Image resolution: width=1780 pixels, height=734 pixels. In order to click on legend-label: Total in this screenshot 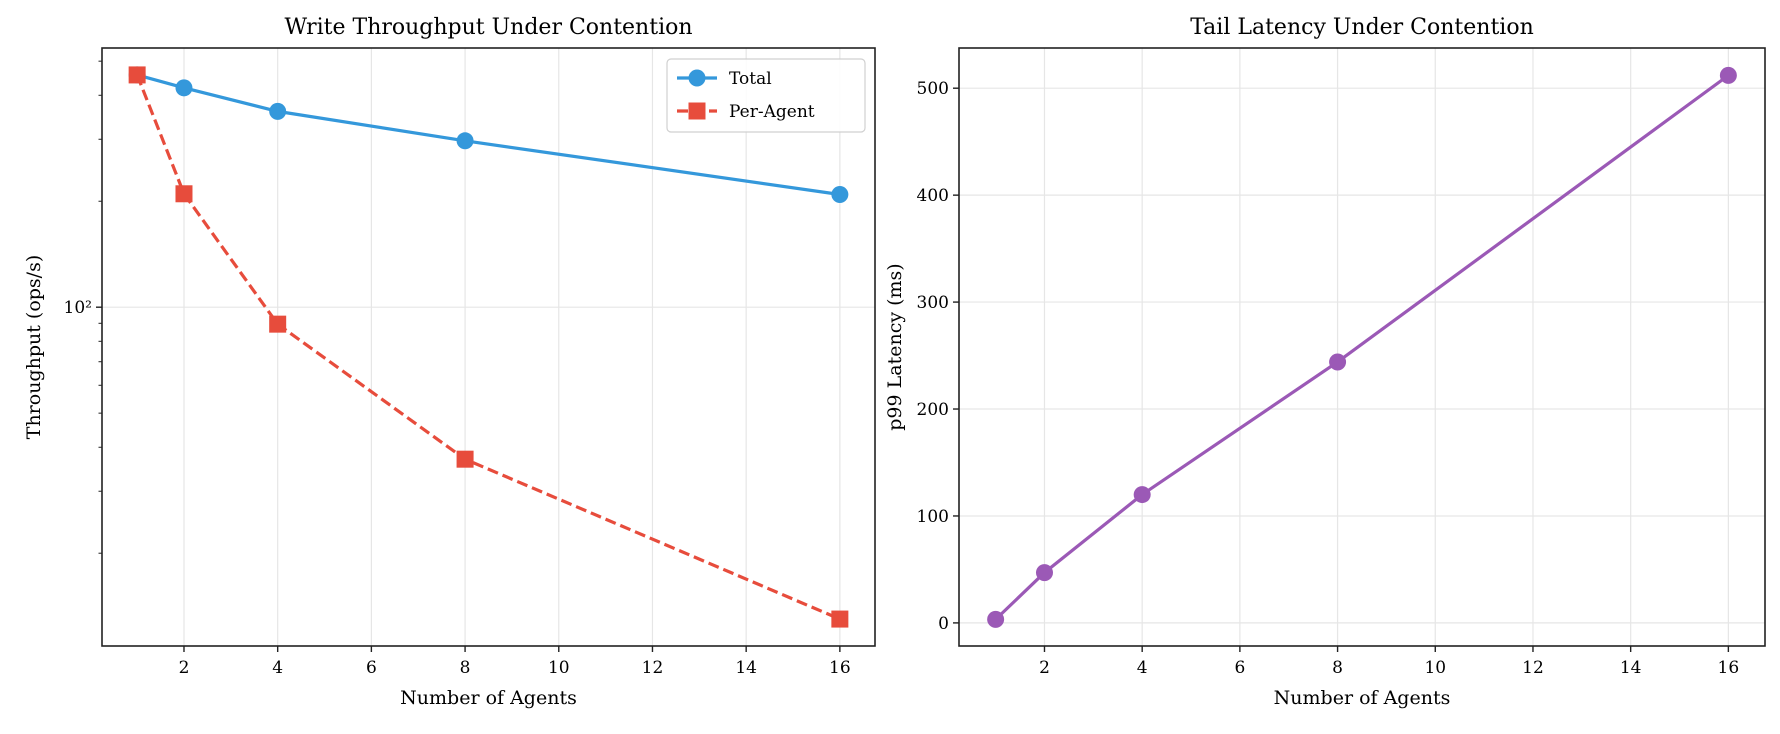, I will do `click(750, 79)`.